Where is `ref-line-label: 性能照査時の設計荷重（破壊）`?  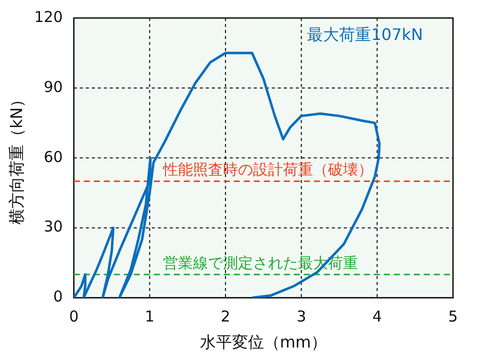
ref-line-label: 性能照査時の設計荷重（破壊） is located at coordinates (267, 169).